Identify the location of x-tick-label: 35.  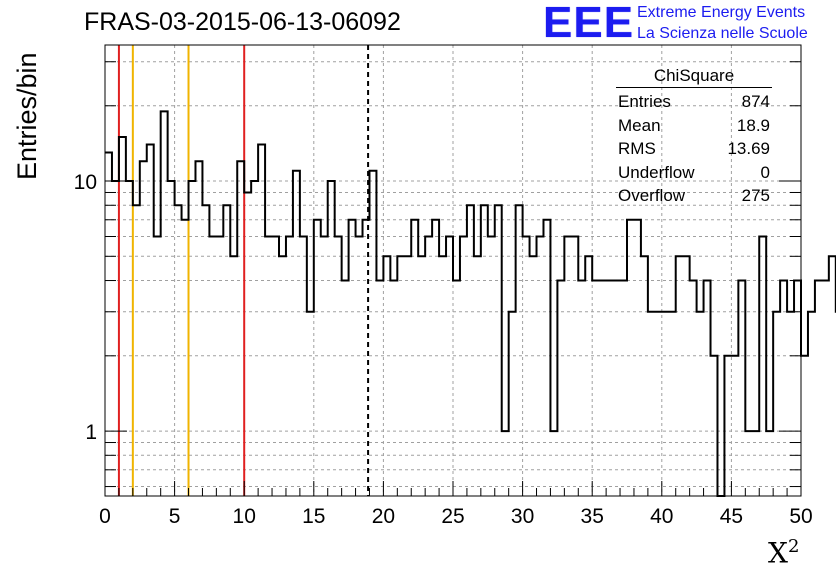
(592, 516).